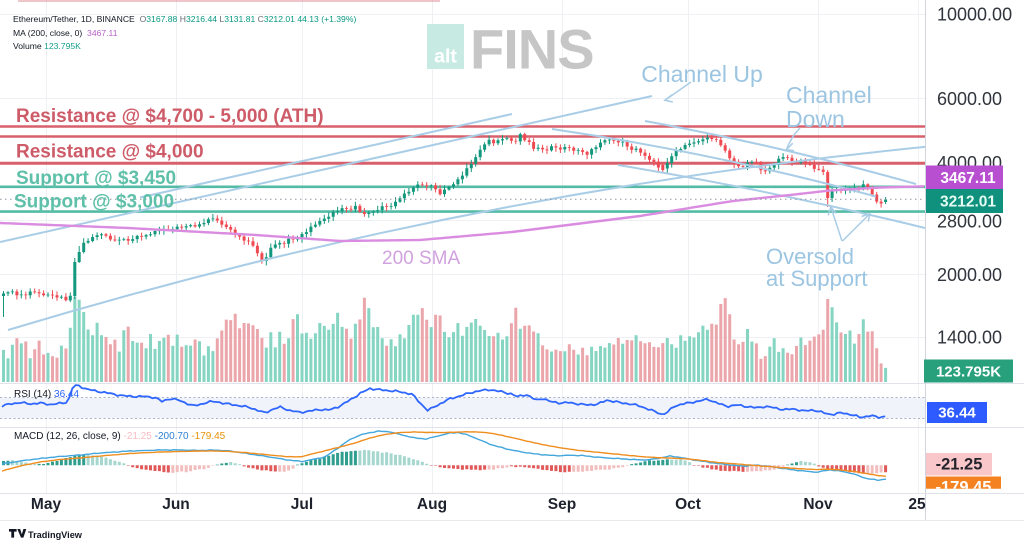 The height and width of the screenshot is (556, 1024). I want to click on svg-text: FINS, so click(532, 49).